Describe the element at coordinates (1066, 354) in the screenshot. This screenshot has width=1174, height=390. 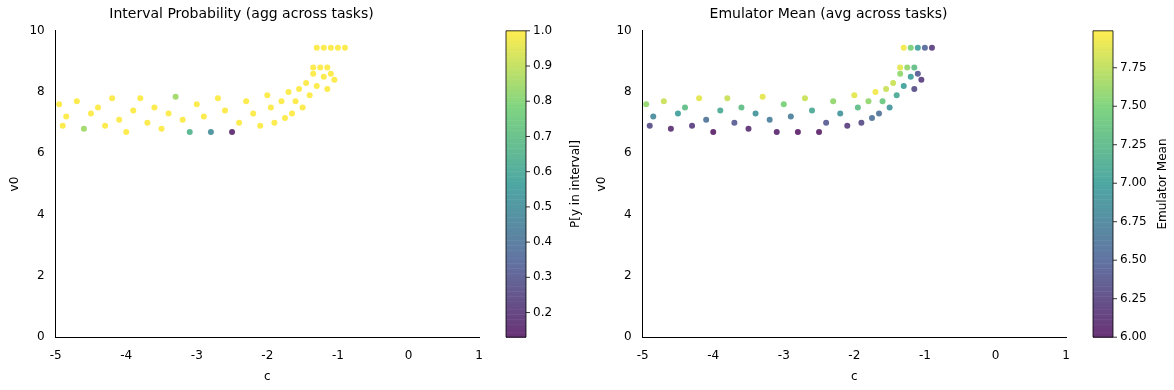
I see `x-tick-label: 1` at that location.